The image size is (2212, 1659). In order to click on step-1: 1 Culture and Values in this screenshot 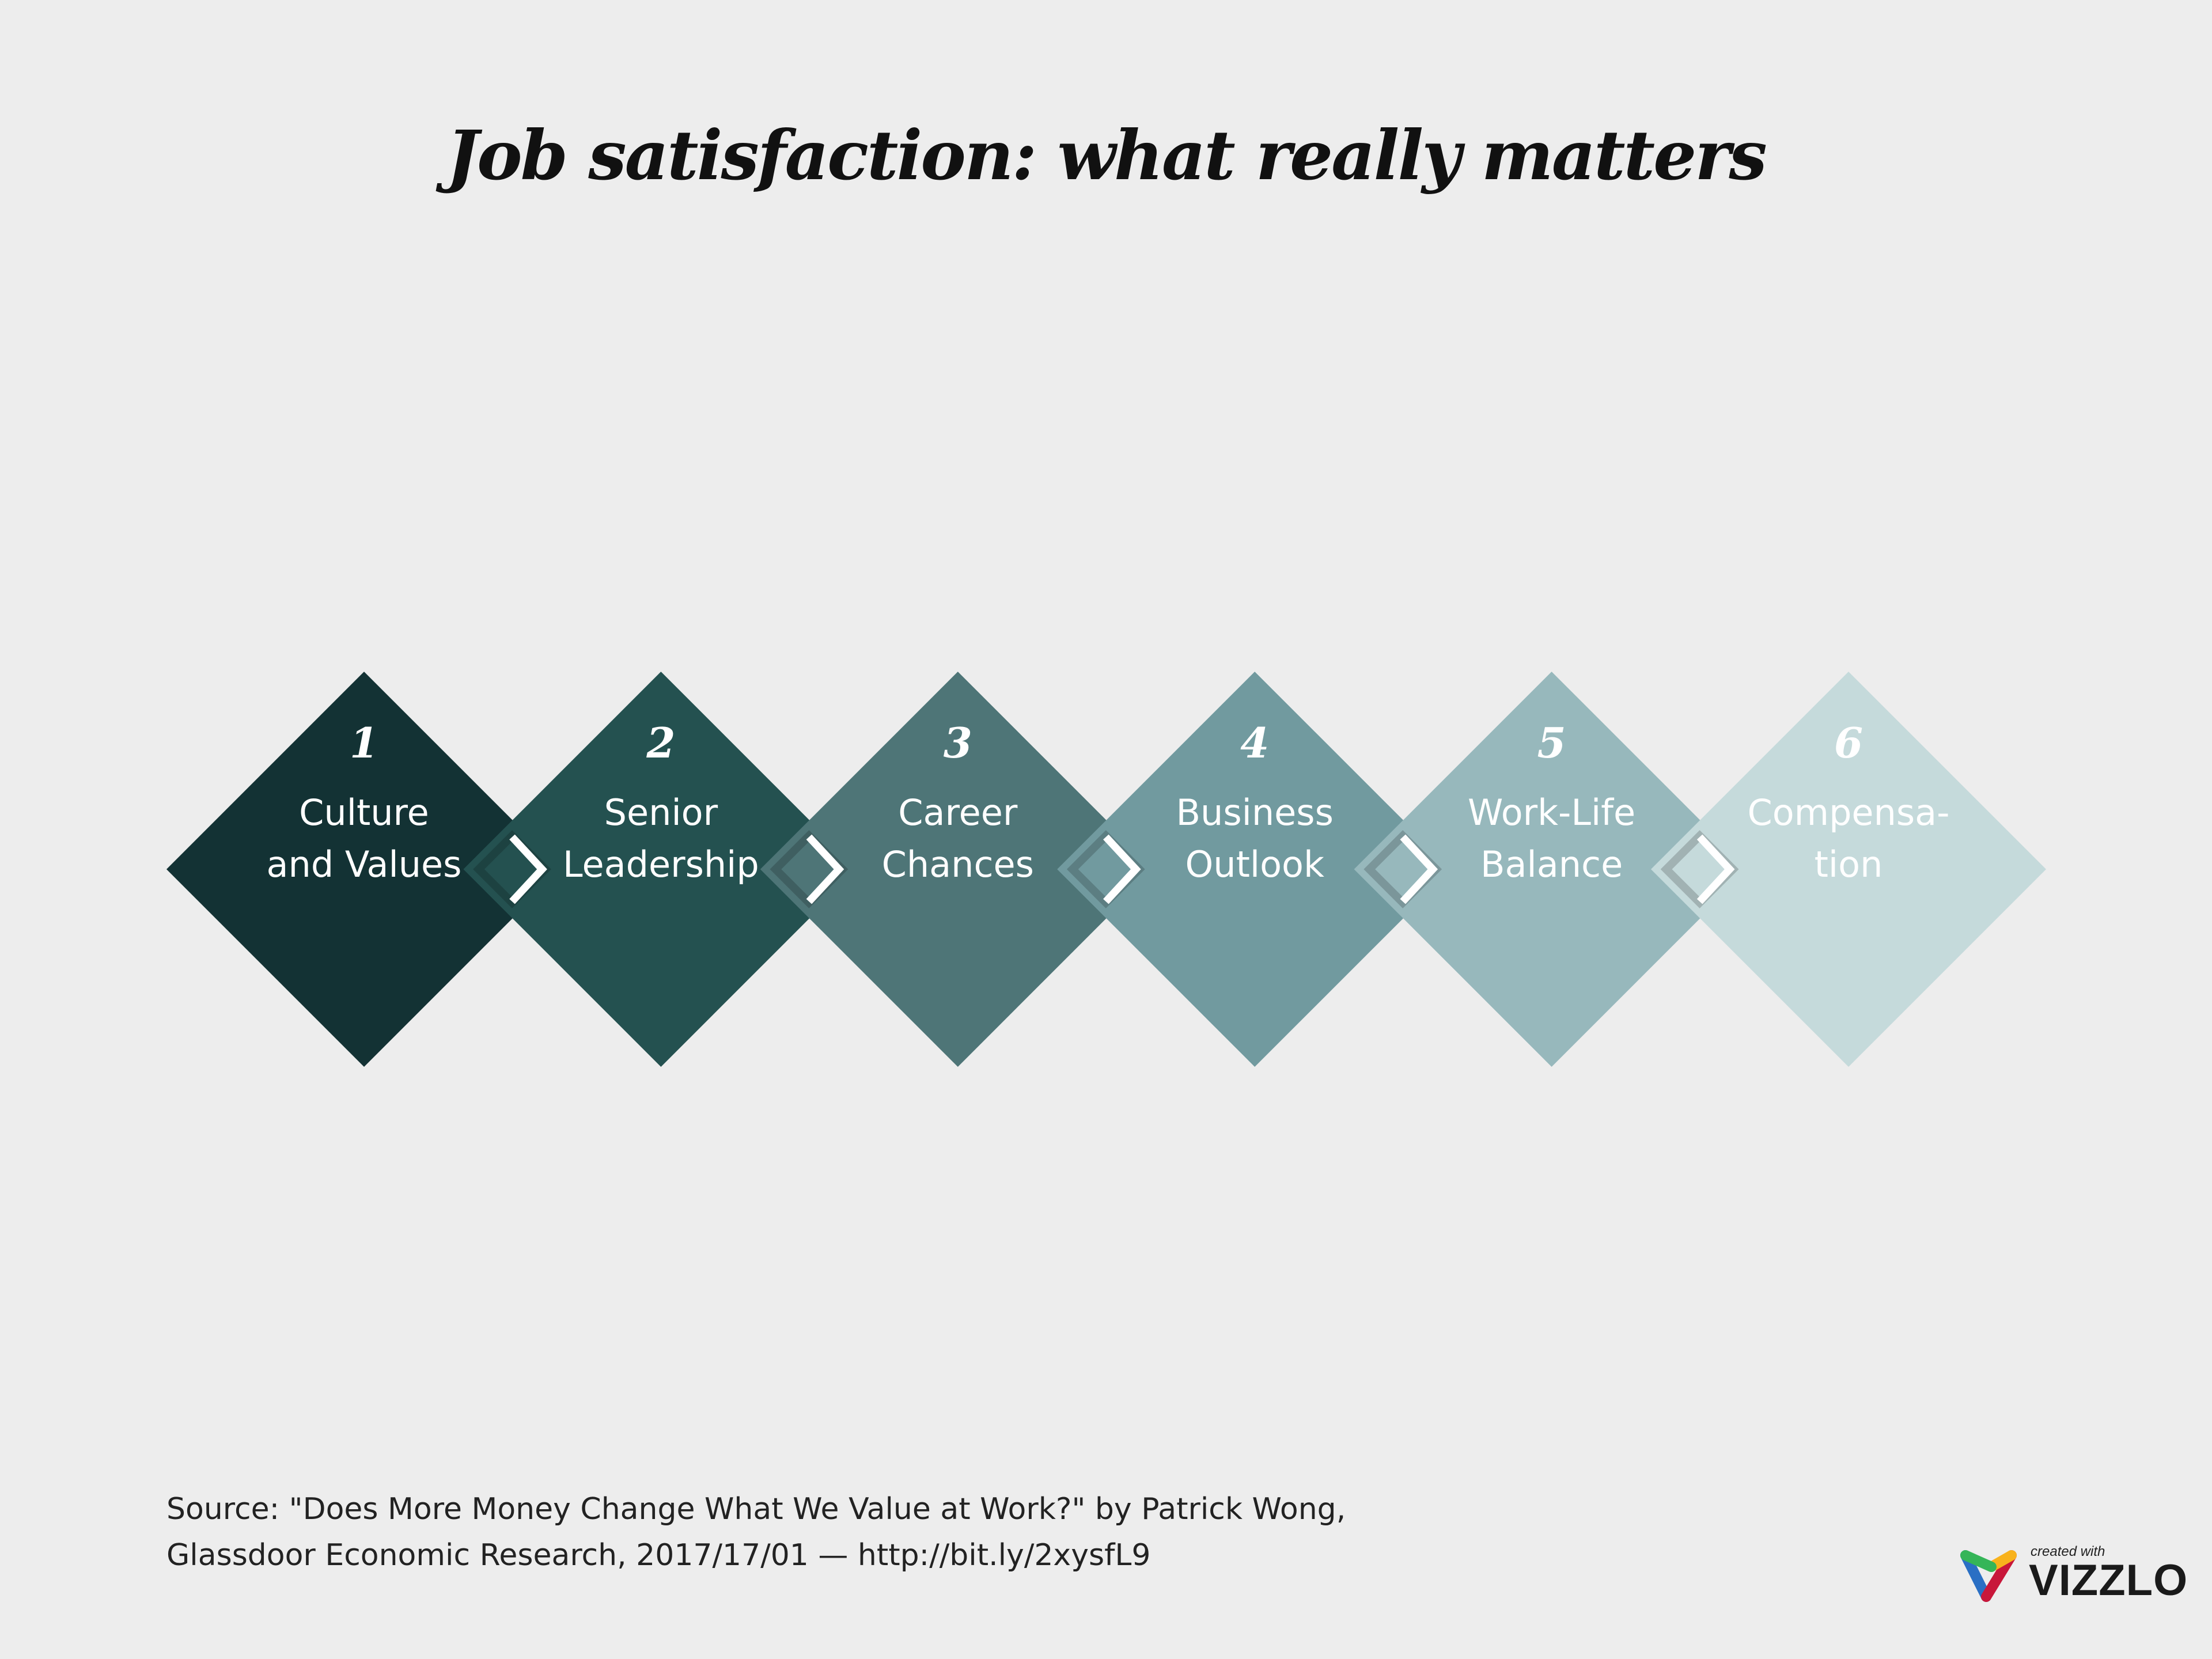, I will do `click(364, 804)`.